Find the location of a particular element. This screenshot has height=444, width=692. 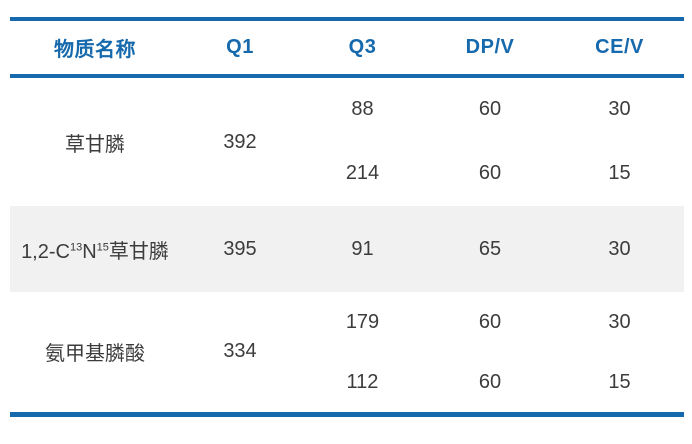

cell-q3: 88 is located at coordinates (362, 109).